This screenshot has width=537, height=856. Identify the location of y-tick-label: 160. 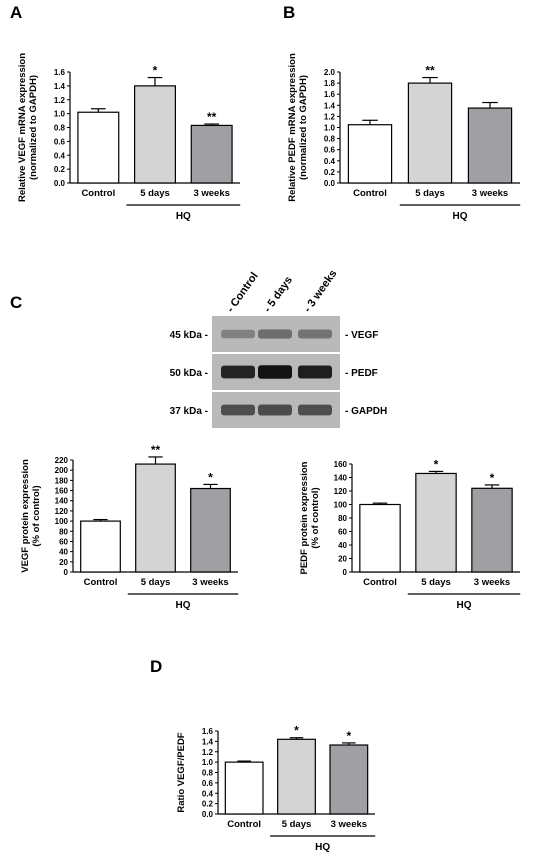
(341, 464).